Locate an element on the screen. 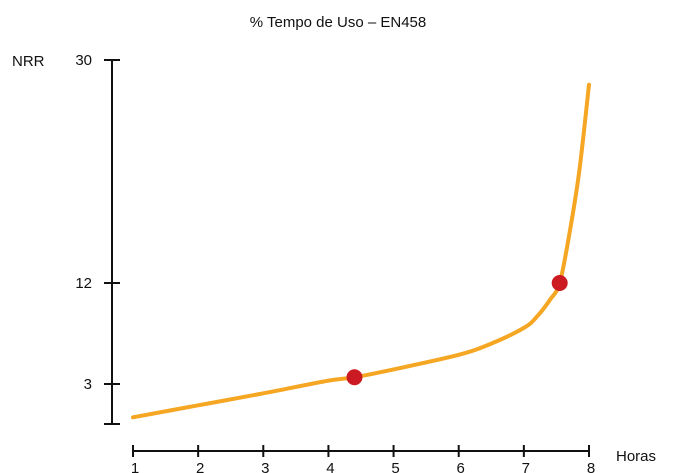 This screenshot has height=473, width=674. x-tick-label: 7 is located at coordinates (526, 466).